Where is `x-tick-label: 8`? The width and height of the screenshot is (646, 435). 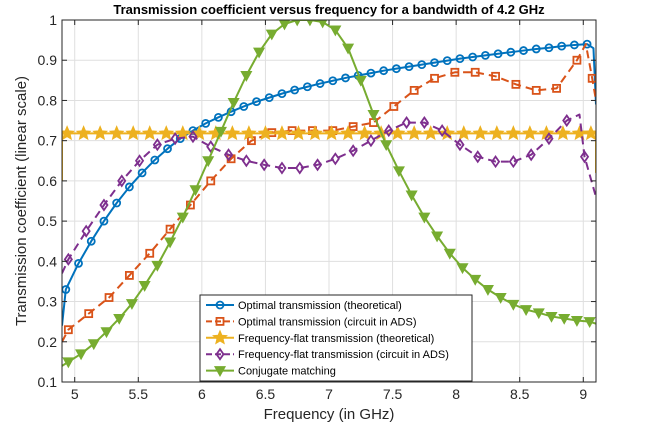
x-tick-label: 8 is located at coordinates (456, 394).